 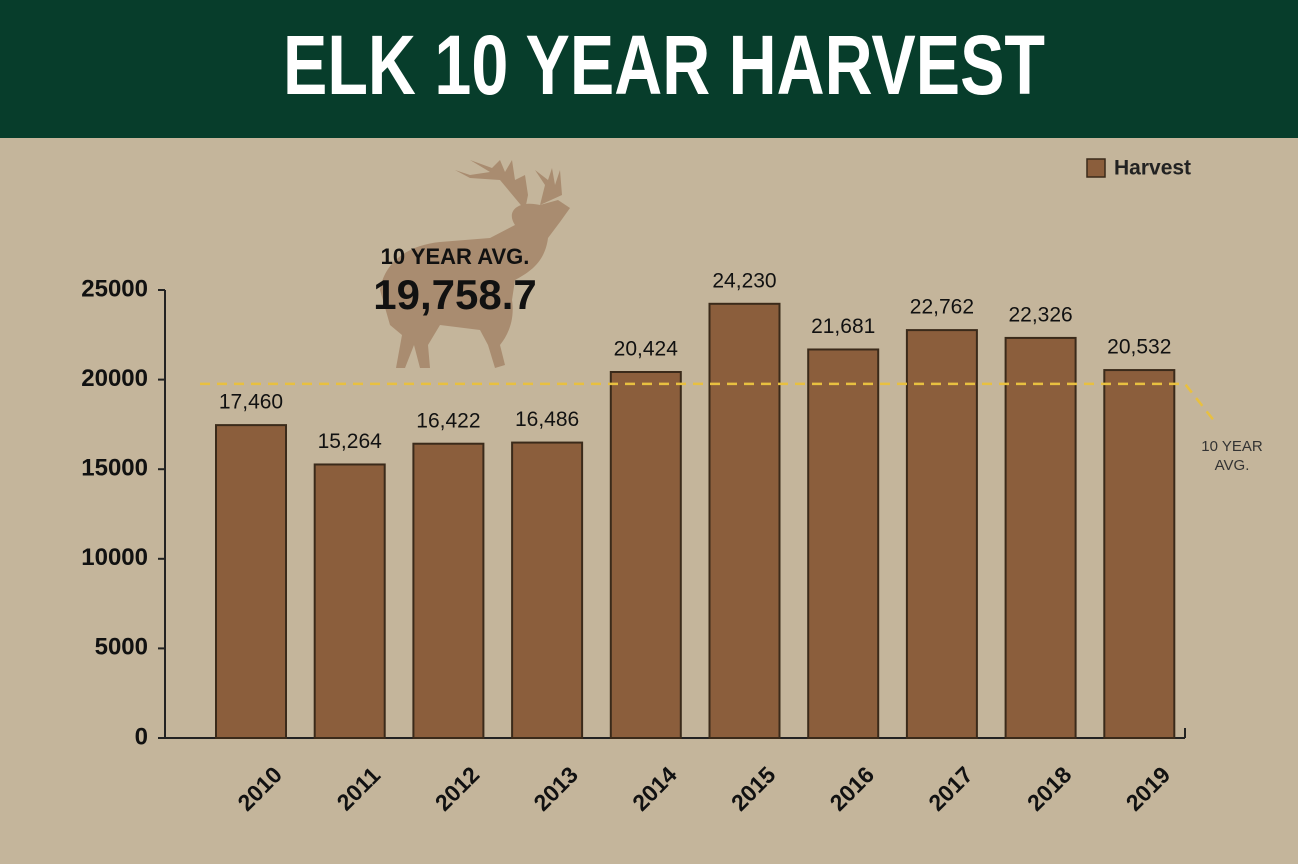 I want to click on y-tick-label: 0, so click(x=141, y=736).